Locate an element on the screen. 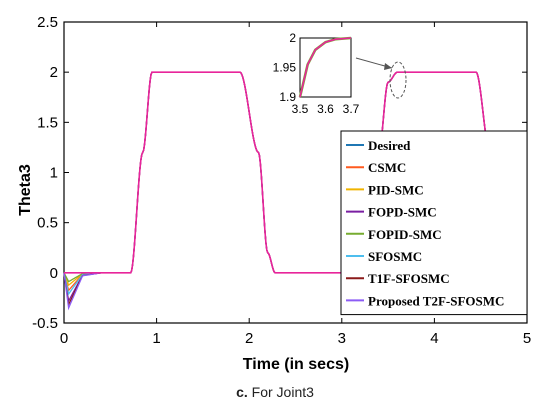  zoom-inset: 3.5 3.6 3.7 1.9 1.95 2 is located at coordinates (340, 73).